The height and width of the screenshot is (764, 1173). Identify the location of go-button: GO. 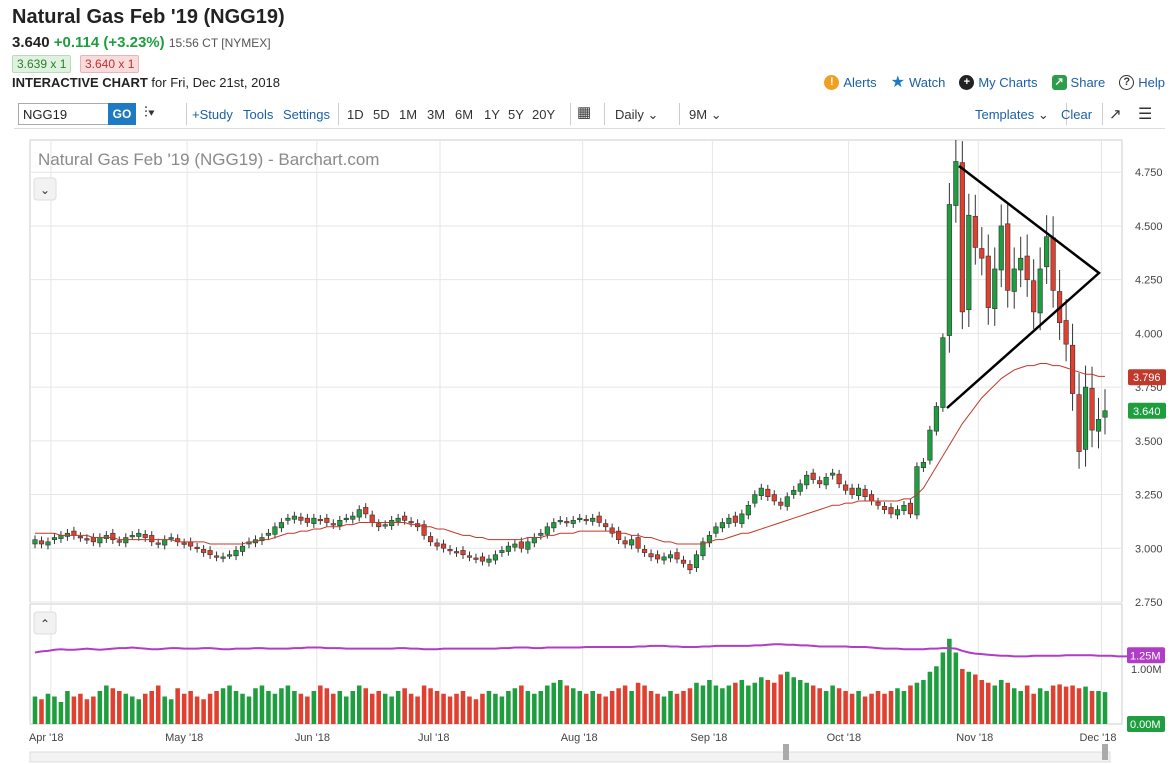
(122, 114).